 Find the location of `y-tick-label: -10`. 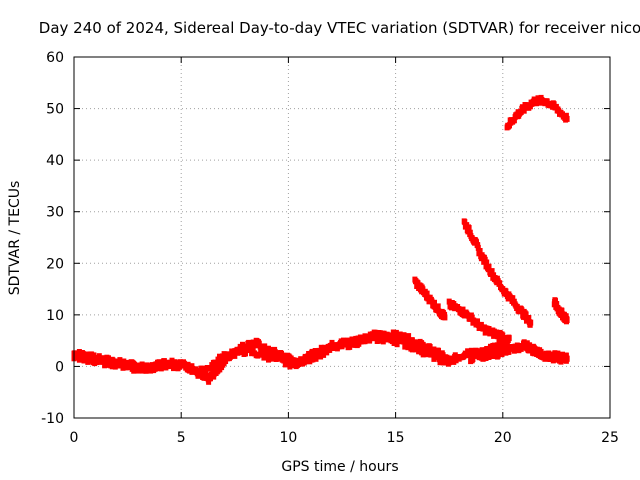

y-tick-label: -10 is located at coordinates (52, 419).